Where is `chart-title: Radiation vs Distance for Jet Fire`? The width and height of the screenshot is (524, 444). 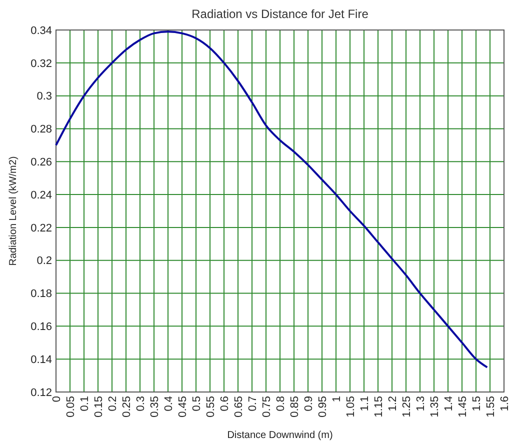 chart-title: Radiation vs Distance for Jet Fire is located at coordinates (280, 14).